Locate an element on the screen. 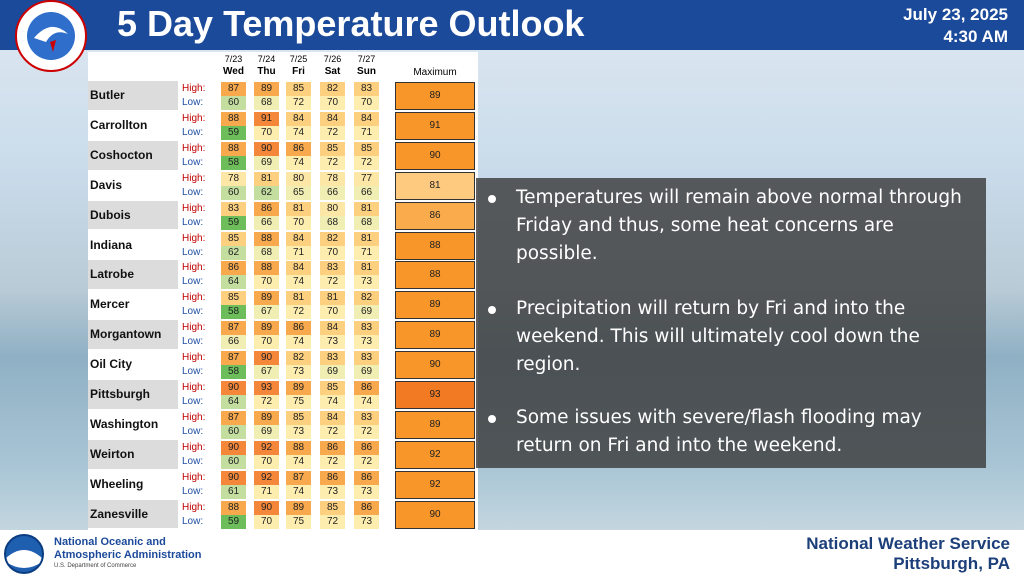 This screenshot has width=1024, height=576. high-cell: 90 is located at coordinates (266, 507).